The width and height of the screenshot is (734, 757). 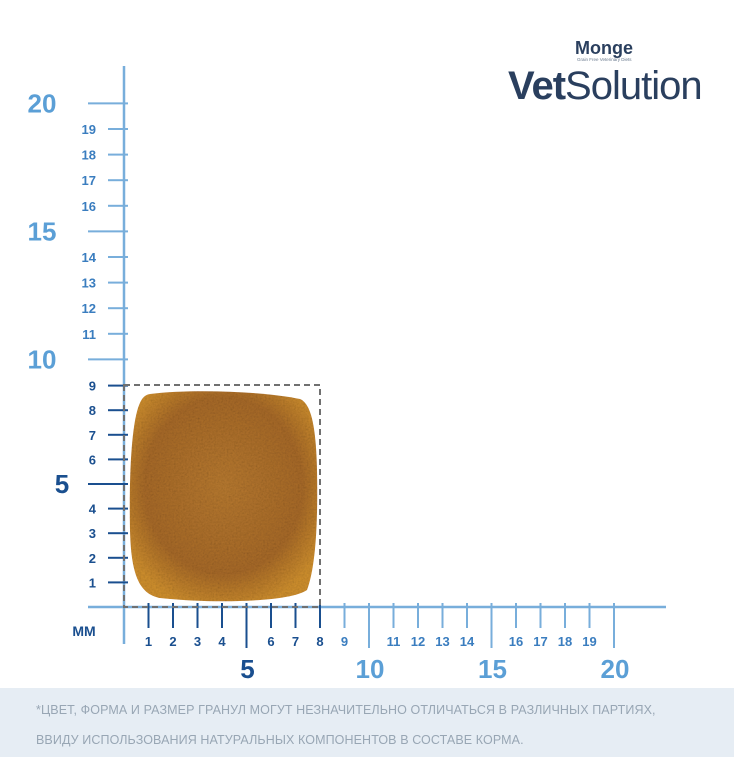 What do you see at coordinates (319, 641) in the screenshot?
I see `x-minor-label: 8` at bounding box center [319, 641].